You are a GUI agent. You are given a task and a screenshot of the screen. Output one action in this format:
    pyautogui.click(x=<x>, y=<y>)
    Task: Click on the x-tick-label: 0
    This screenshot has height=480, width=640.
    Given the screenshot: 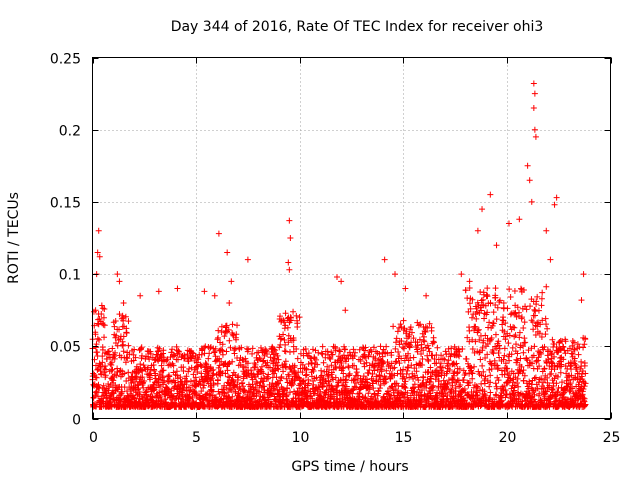 What is the action you would take?
    pyautogui.click(x=93, y=438)
    